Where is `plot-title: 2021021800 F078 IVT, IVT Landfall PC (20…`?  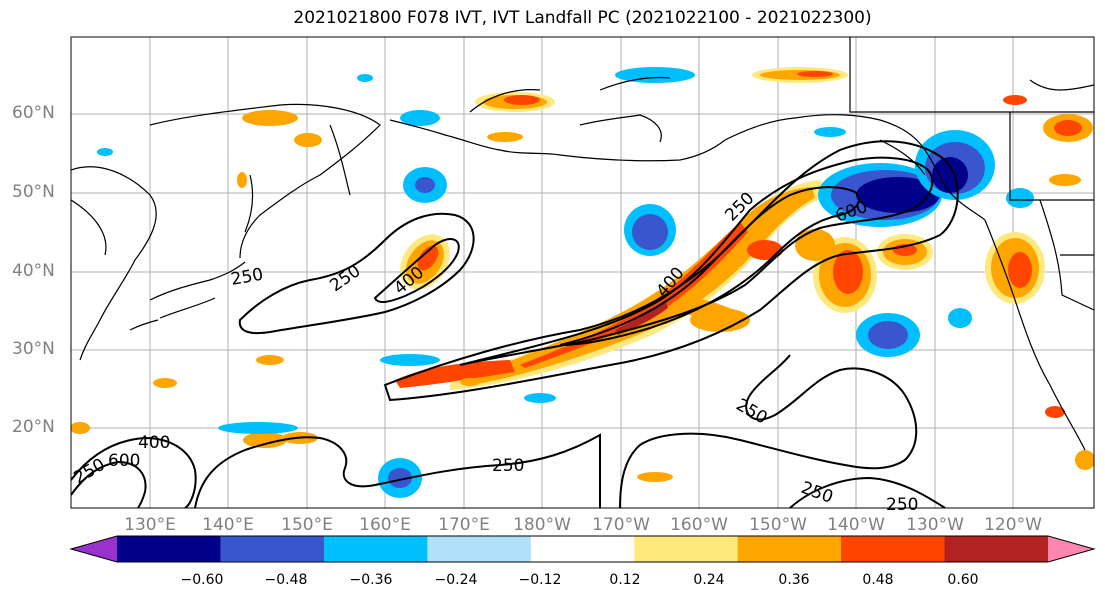
plot-title: 2021021800 F078 IVT, IVT Landfall PC (20… is located at coordinates (582, 18).